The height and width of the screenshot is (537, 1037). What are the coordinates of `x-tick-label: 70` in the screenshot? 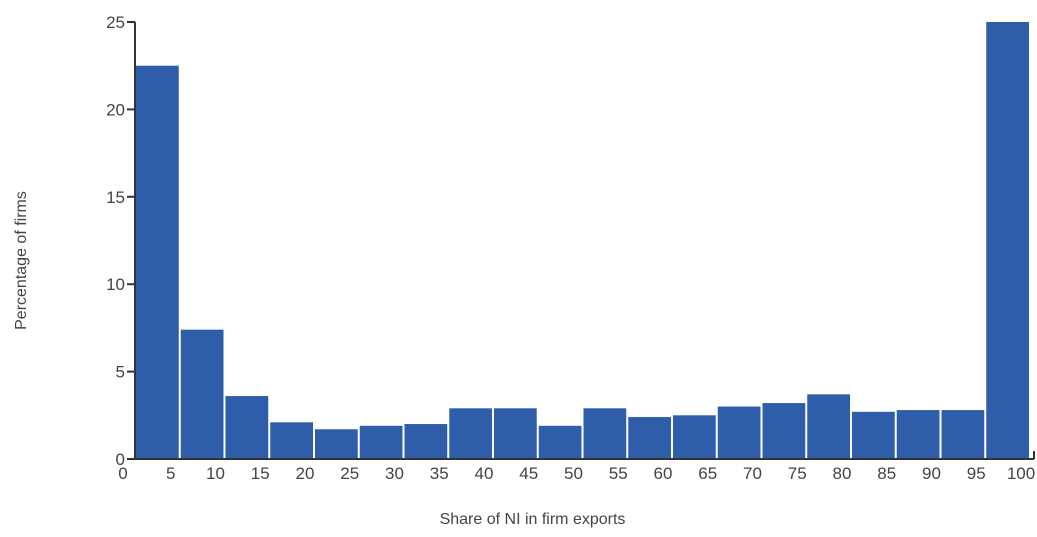 It's located at (752, 473).